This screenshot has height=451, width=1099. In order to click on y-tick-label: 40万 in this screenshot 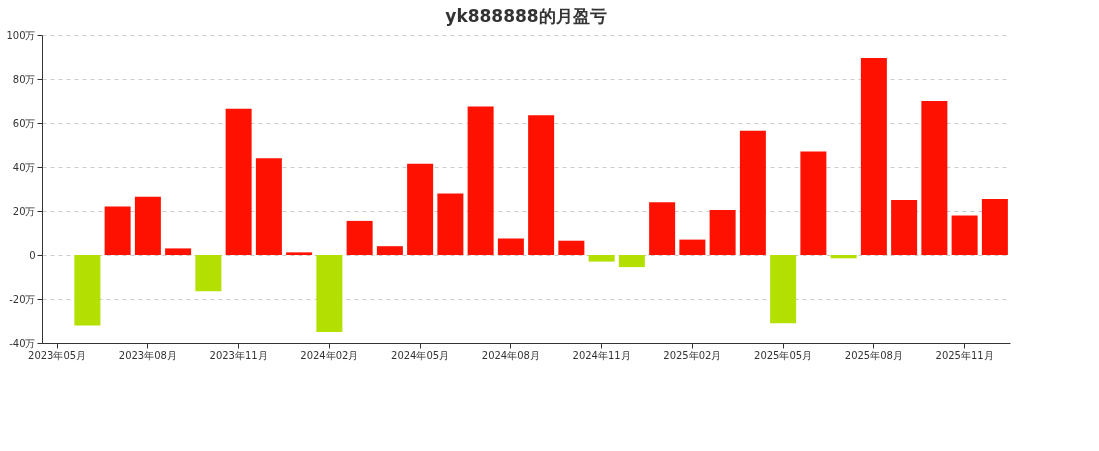, I will do `click(24, 167)`.